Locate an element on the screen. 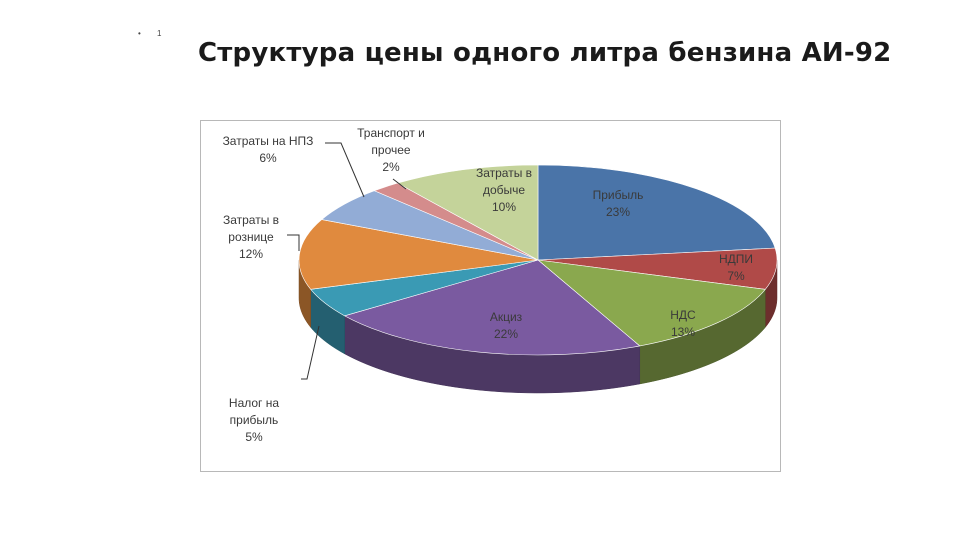  data-label-затраты-в-рознице: Затраты в рознице 12% is located at coordinates (251, 237).